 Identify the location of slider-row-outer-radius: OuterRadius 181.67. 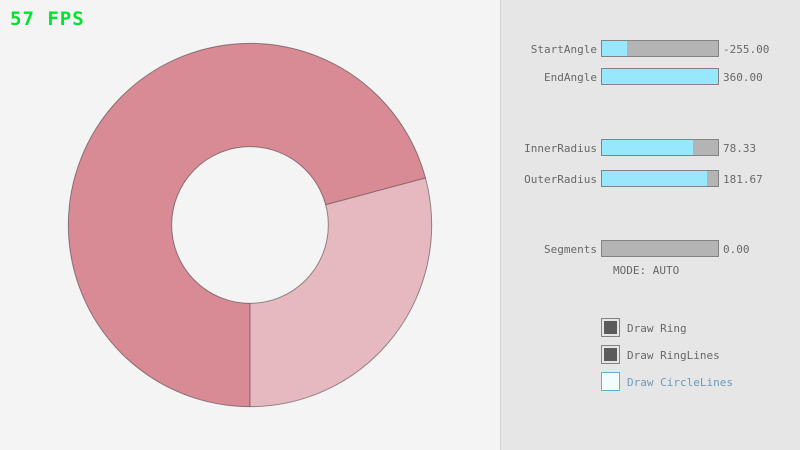
(650, 178).